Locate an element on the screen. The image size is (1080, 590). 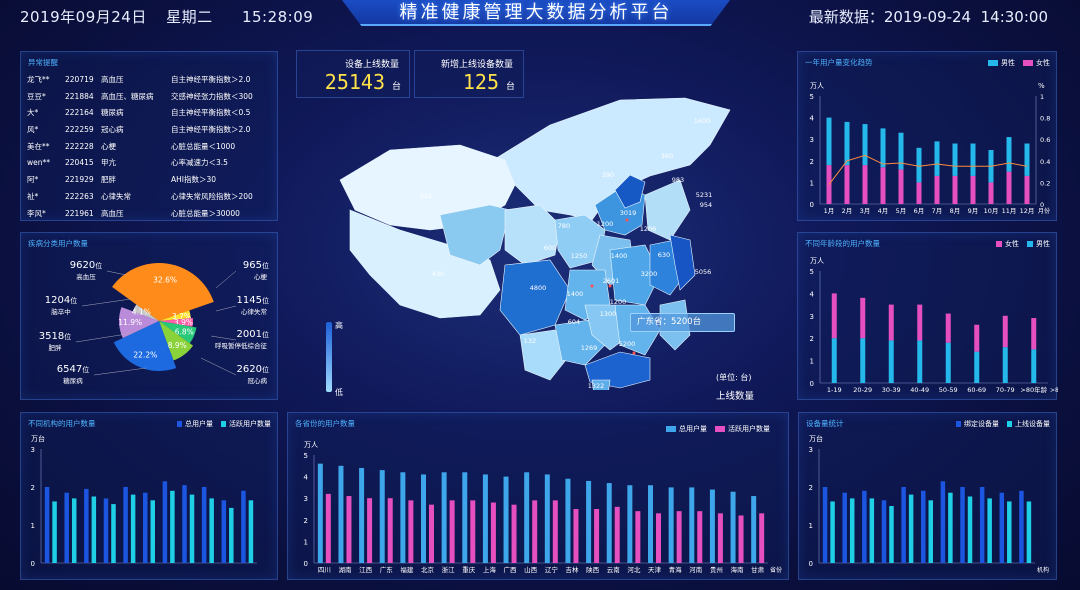
alert-row: 祉* 222263 心律失常 心律失常风险指数＞200 is located at coordinates (151, 197).